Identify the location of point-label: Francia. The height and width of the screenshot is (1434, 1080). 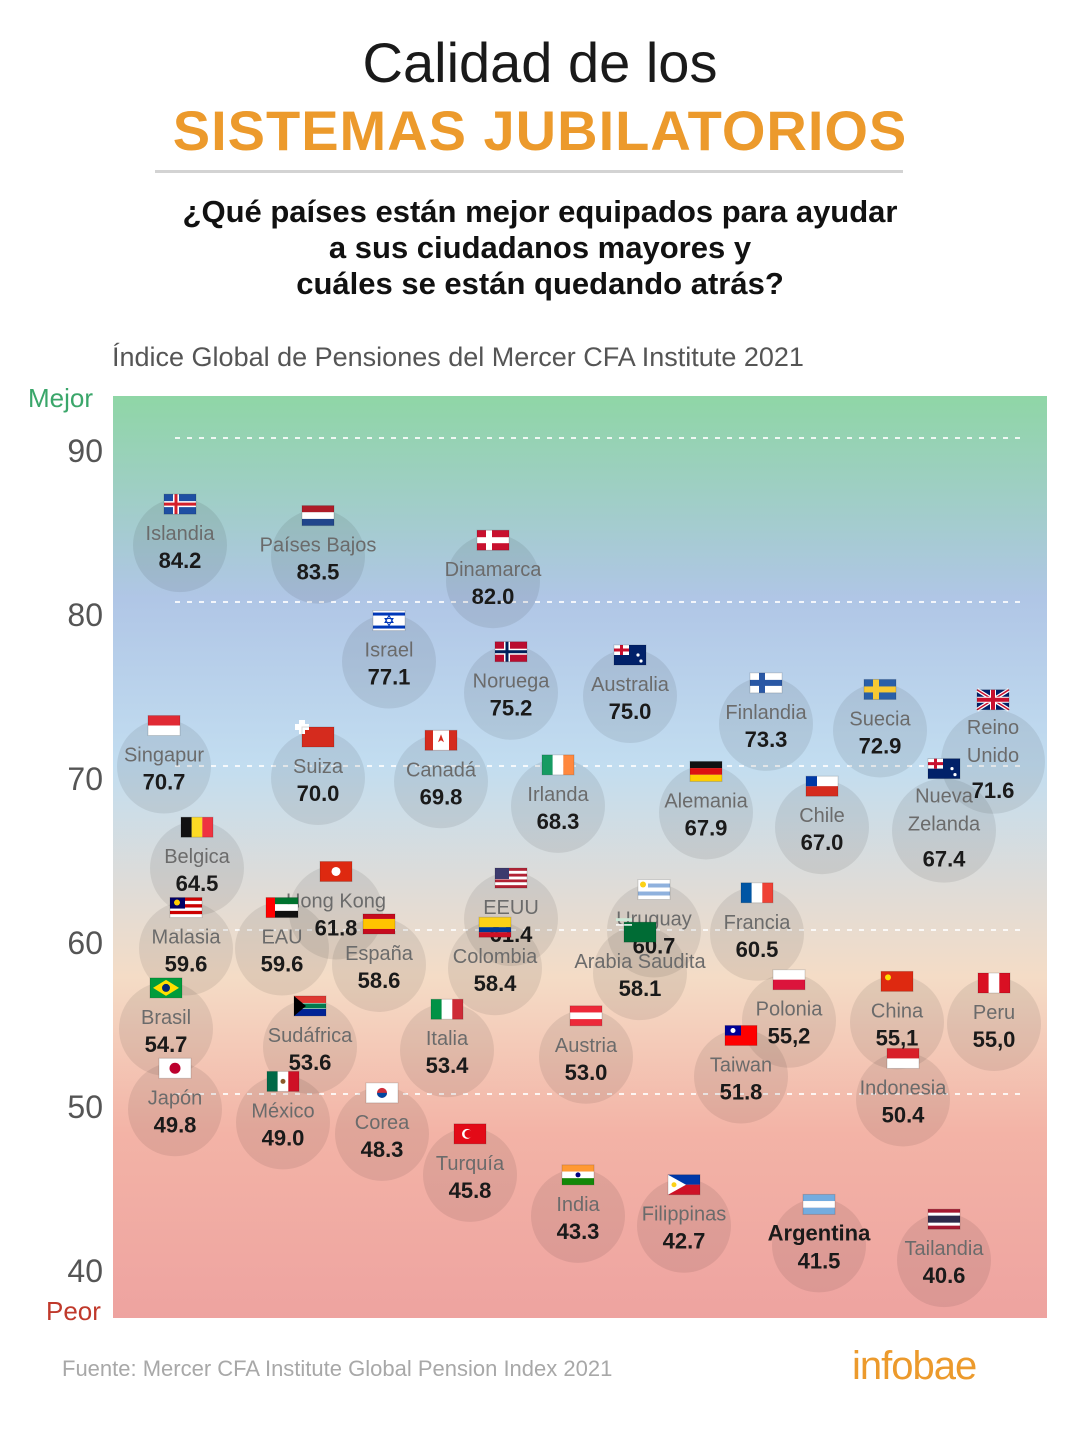
(758, 923).